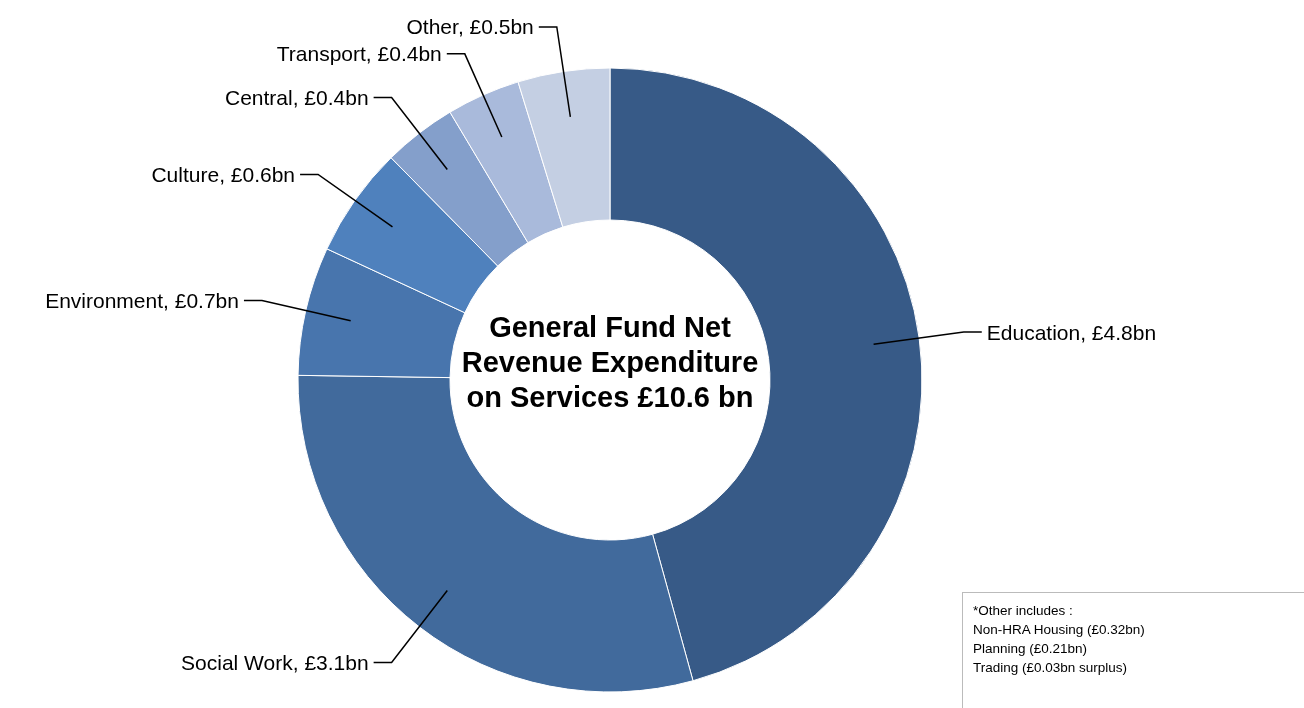 The width and height of the screenshot is (1304, 708). What do you see at coordinates (1051, 668) in the screenshot?
I see `text: Trading (£0.03bn surplus)` at bounding box center [1051, 668].